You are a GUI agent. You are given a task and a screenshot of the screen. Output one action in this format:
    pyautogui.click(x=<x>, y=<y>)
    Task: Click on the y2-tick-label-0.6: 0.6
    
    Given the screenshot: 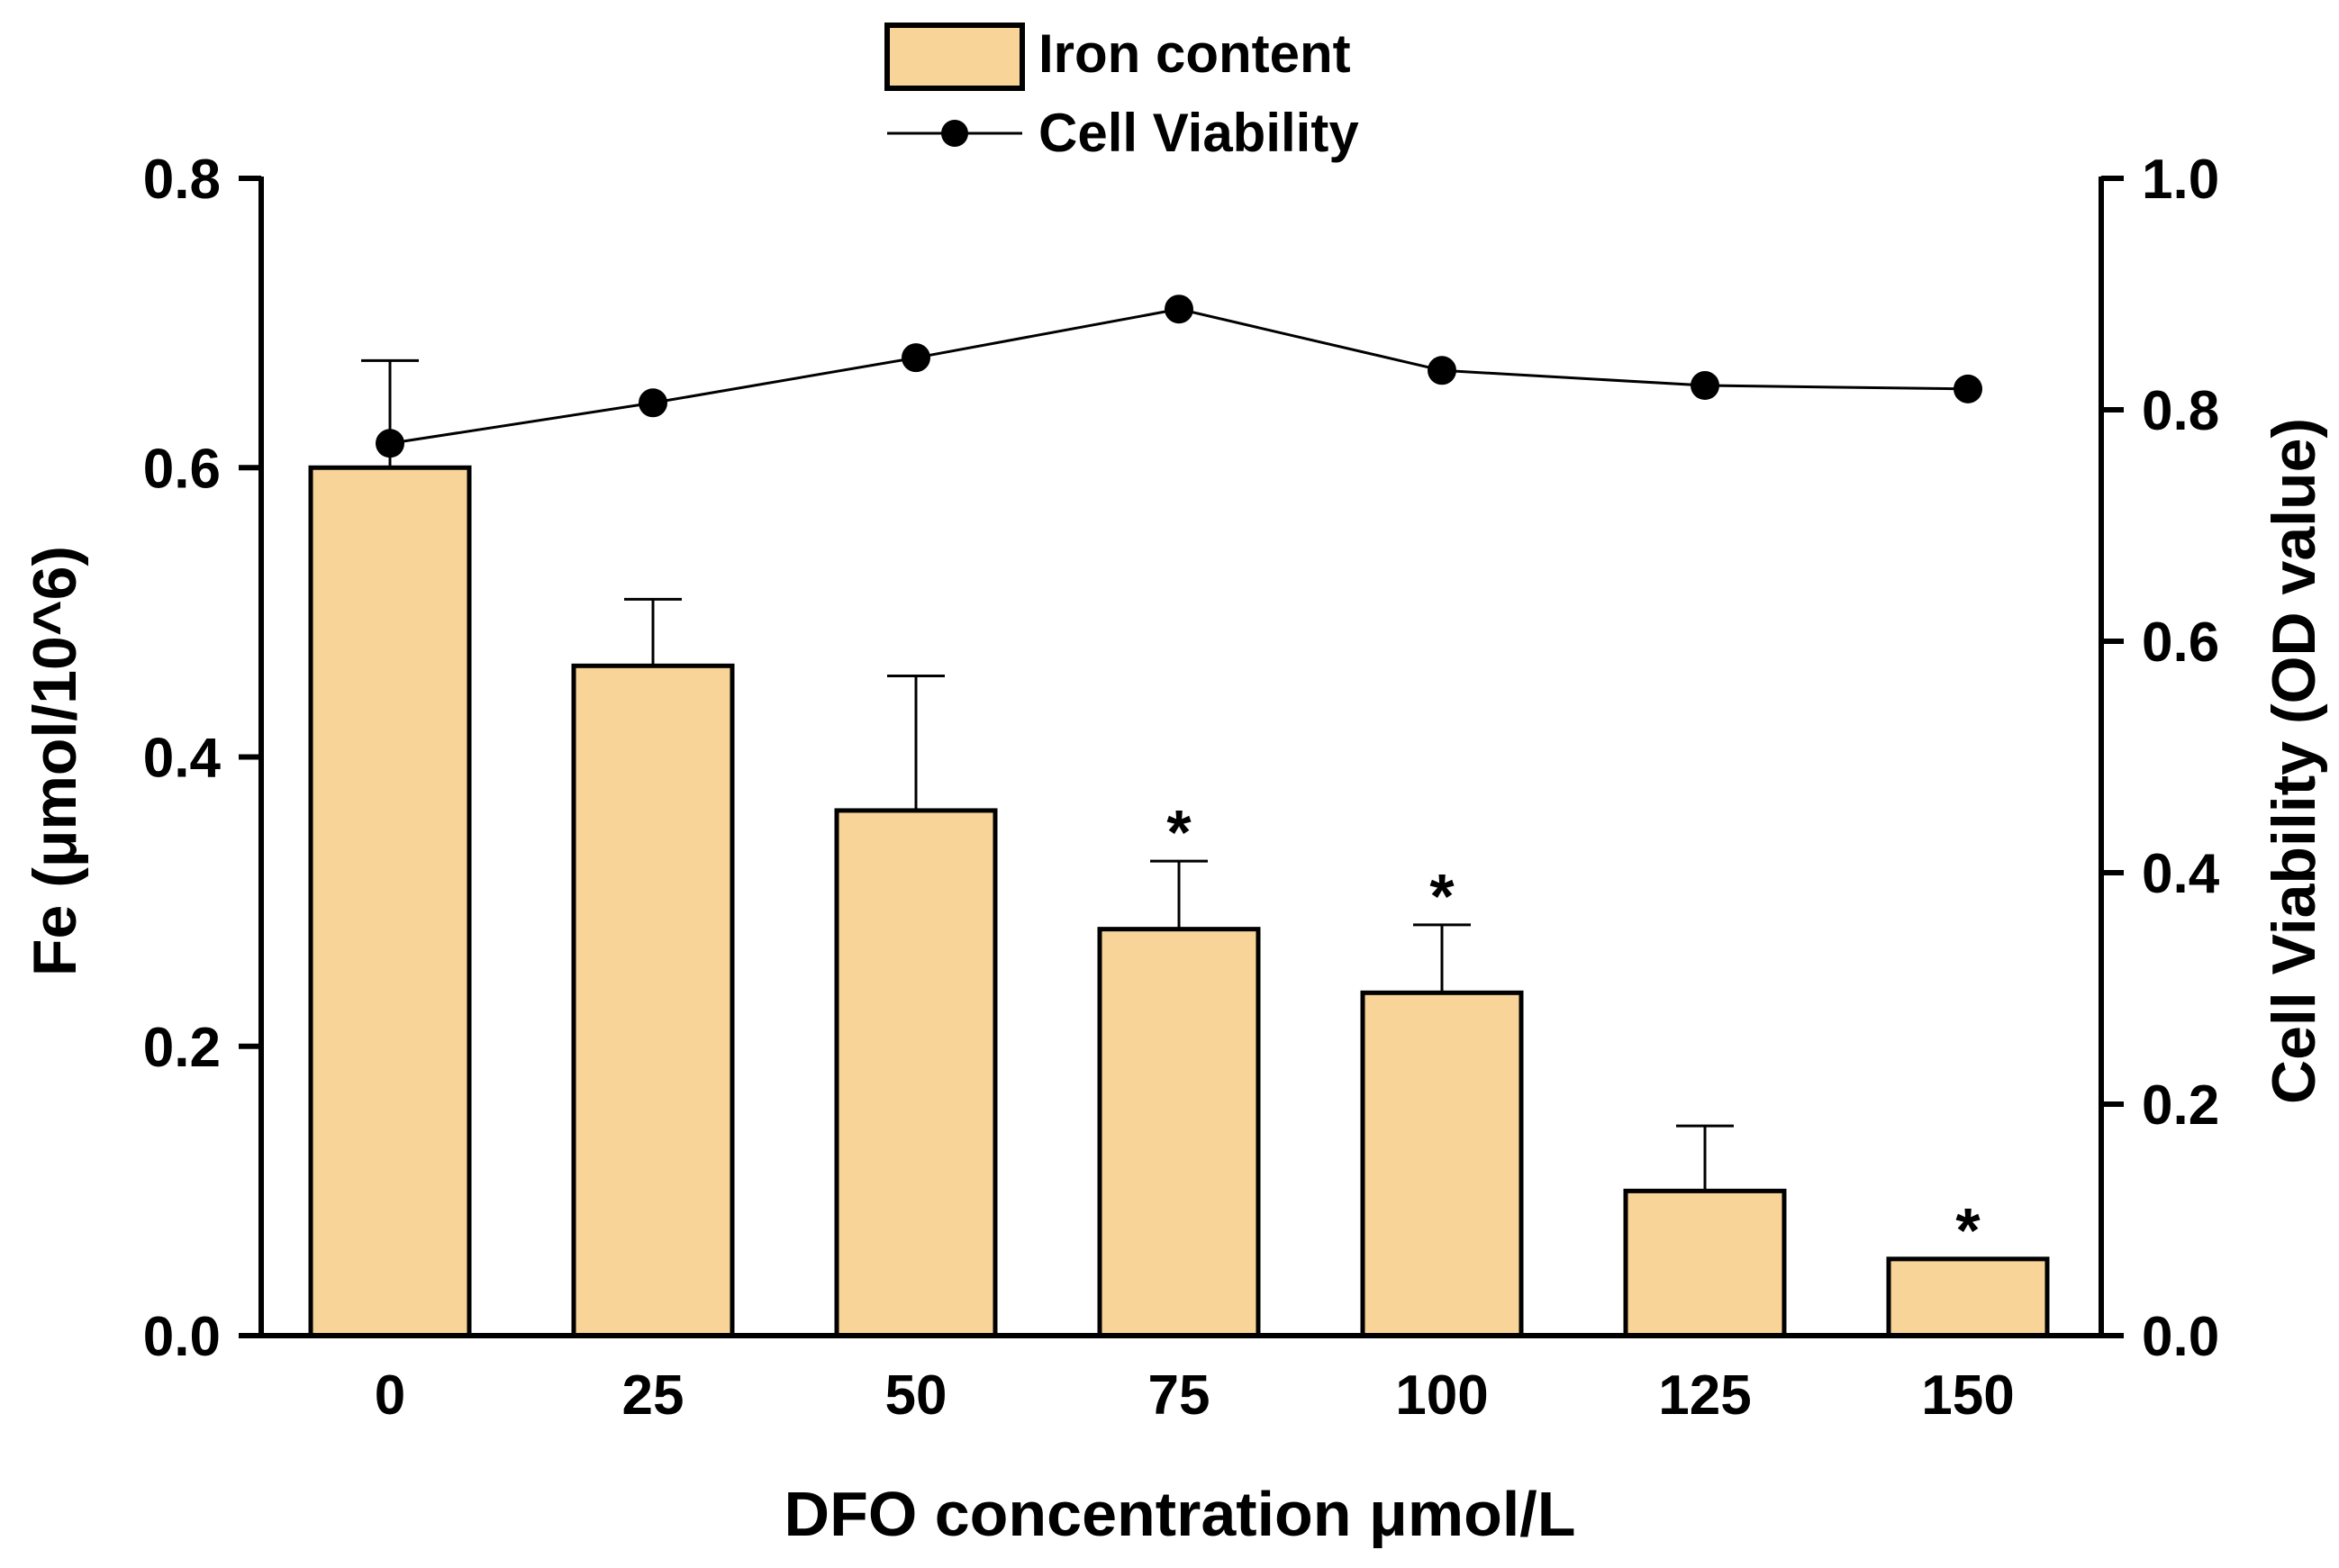 What is the action you would take?
    pyautogui.click(x=2181, y=643)
    